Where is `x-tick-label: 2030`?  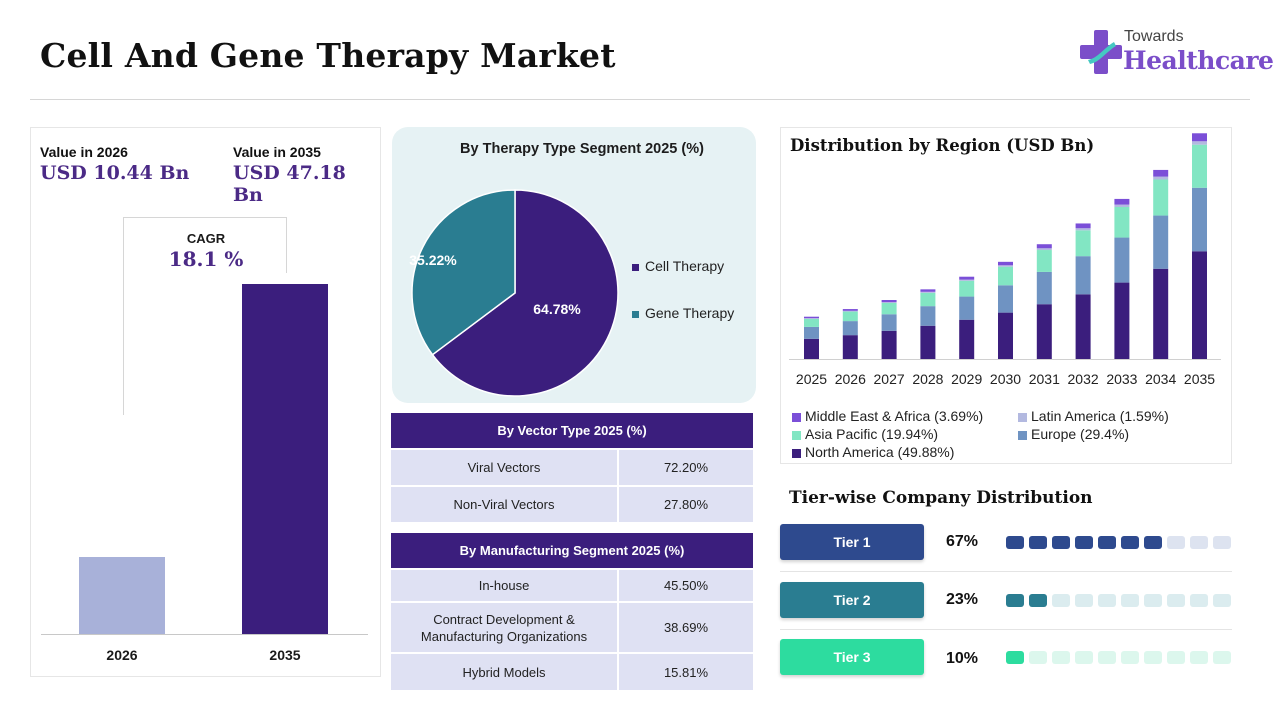 x-tick-label: 2030 is located at coordinates (1005, 379).